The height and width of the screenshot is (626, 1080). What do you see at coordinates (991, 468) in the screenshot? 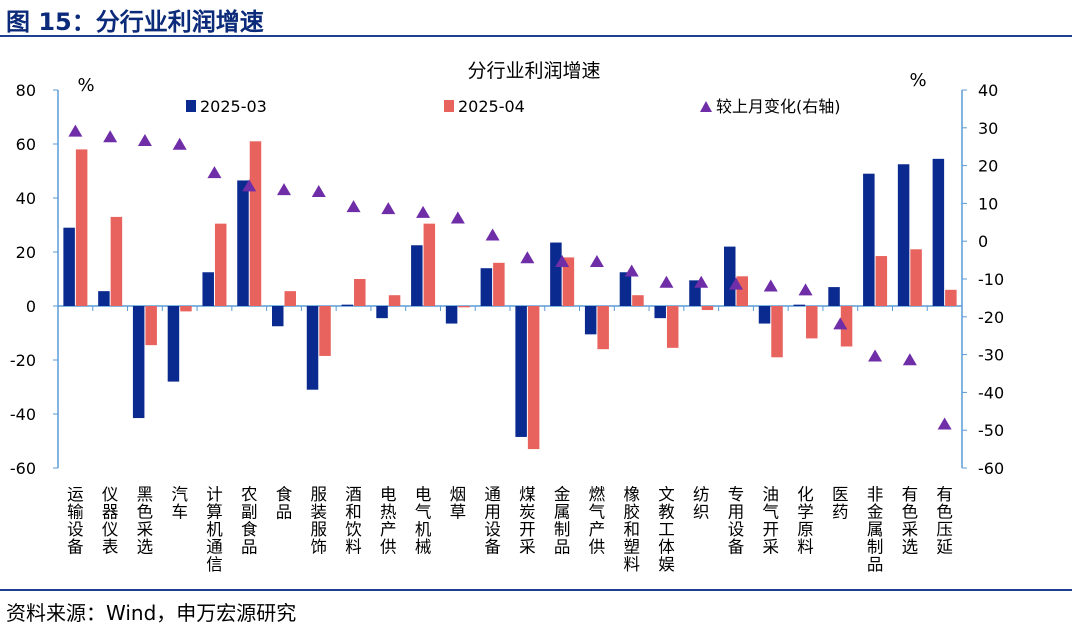
I see `right-tick-label: -60` at bounding box center [991, 468].